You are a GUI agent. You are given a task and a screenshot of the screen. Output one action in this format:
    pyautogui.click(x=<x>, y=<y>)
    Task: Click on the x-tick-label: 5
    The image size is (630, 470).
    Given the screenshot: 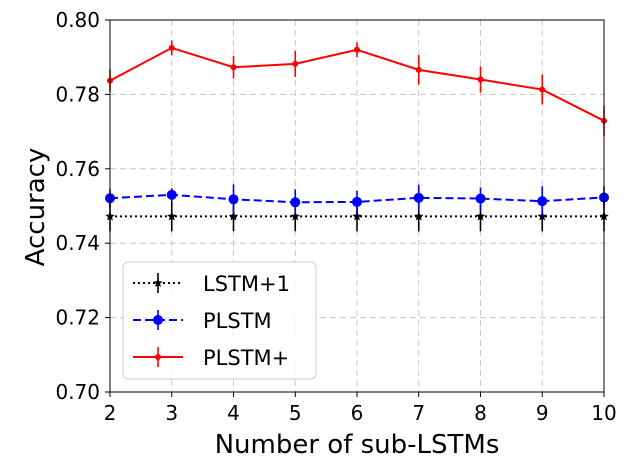 What is the action you would take?
    pyautogui.click(x=295, y=413)
    